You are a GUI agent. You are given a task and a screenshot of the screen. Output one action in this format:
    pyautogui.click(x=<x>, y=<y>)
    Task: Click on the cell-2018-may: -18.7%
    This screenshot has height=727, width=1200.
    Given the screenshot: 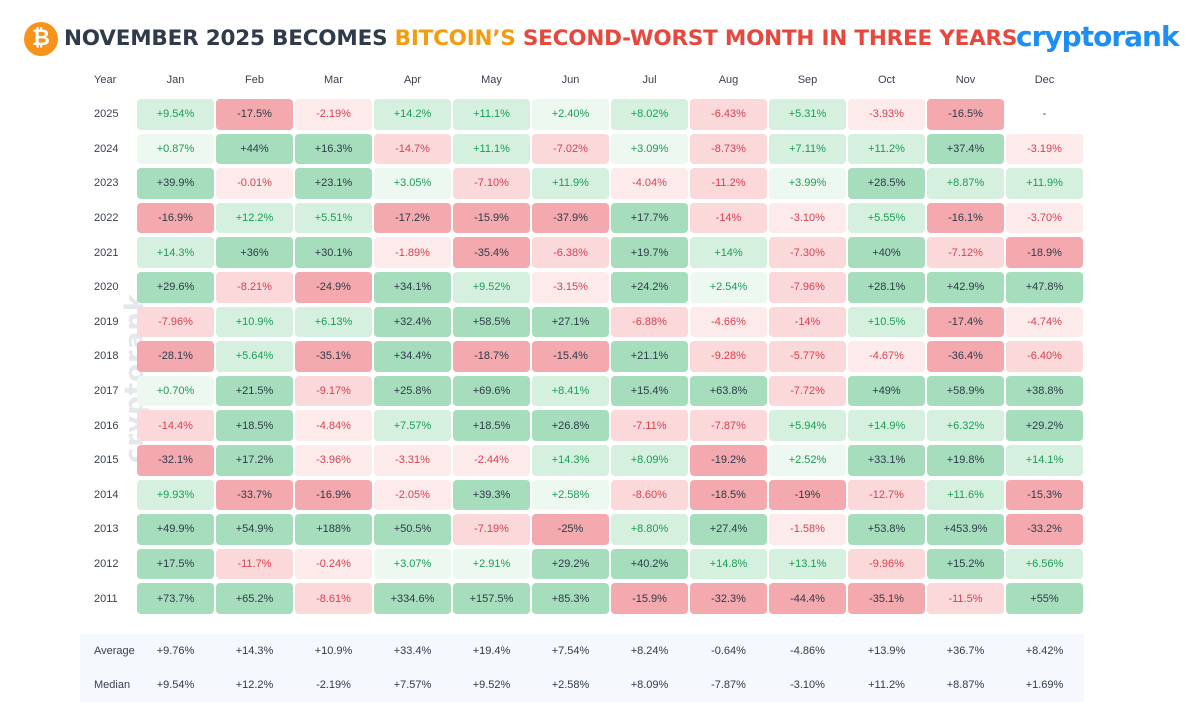 What is the action you would take?
    pyautogui.click(x=491, y=356)
    